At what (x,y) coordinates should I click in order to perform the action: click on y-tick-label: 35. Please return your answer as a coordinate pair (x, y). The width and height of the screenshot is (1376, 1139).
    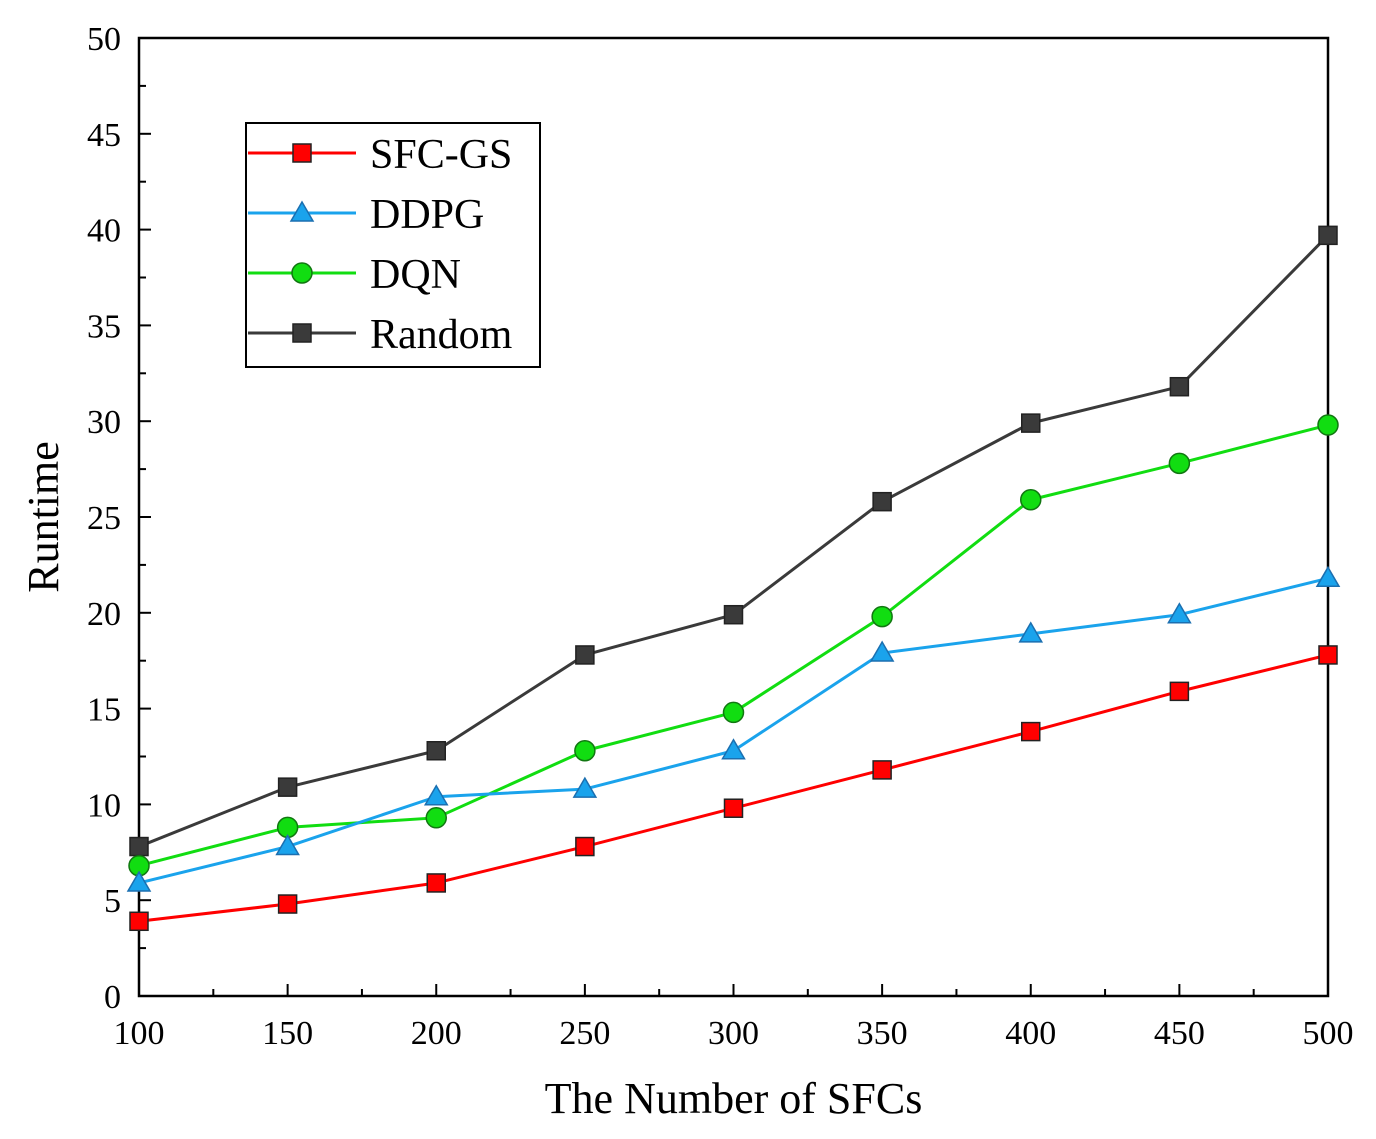
    Looking at the image, I should click on (104, 326).